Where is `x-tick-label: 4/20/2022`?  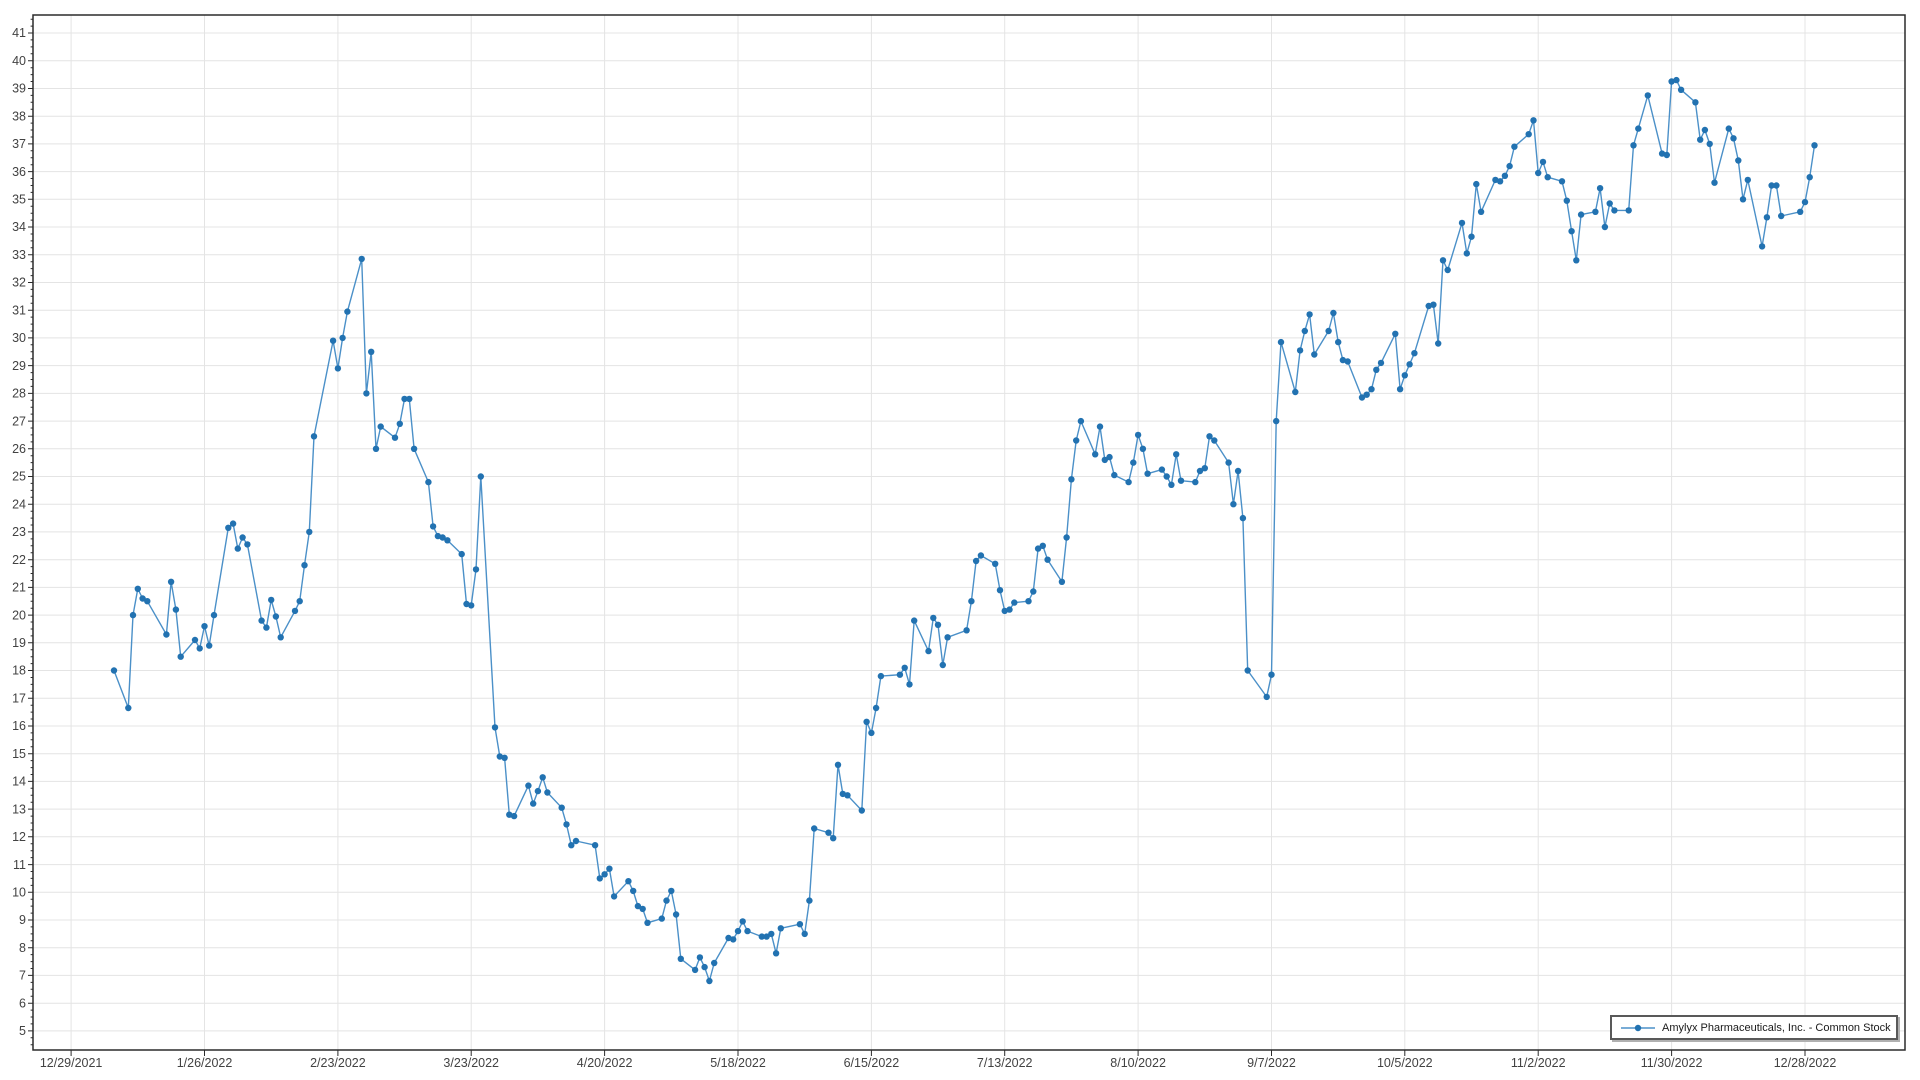
x-tick-label: 4/20/2022 is located at coordinates (605, 1063).